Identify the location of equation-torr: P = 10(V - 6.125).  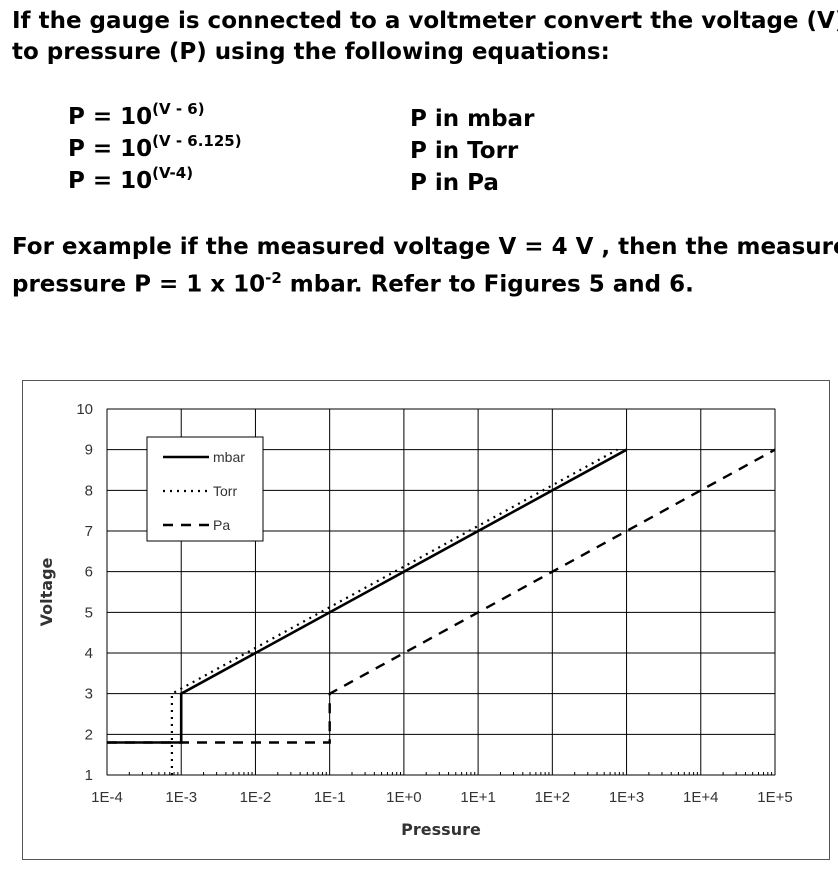
(155, 147).